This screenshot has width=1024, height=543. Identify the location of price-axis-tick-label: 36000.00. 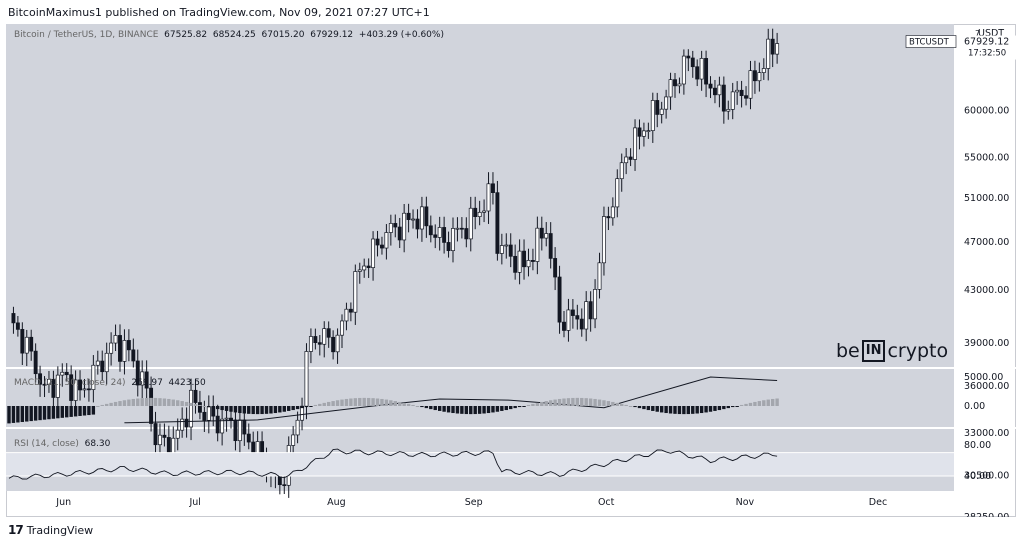
(986, 386).